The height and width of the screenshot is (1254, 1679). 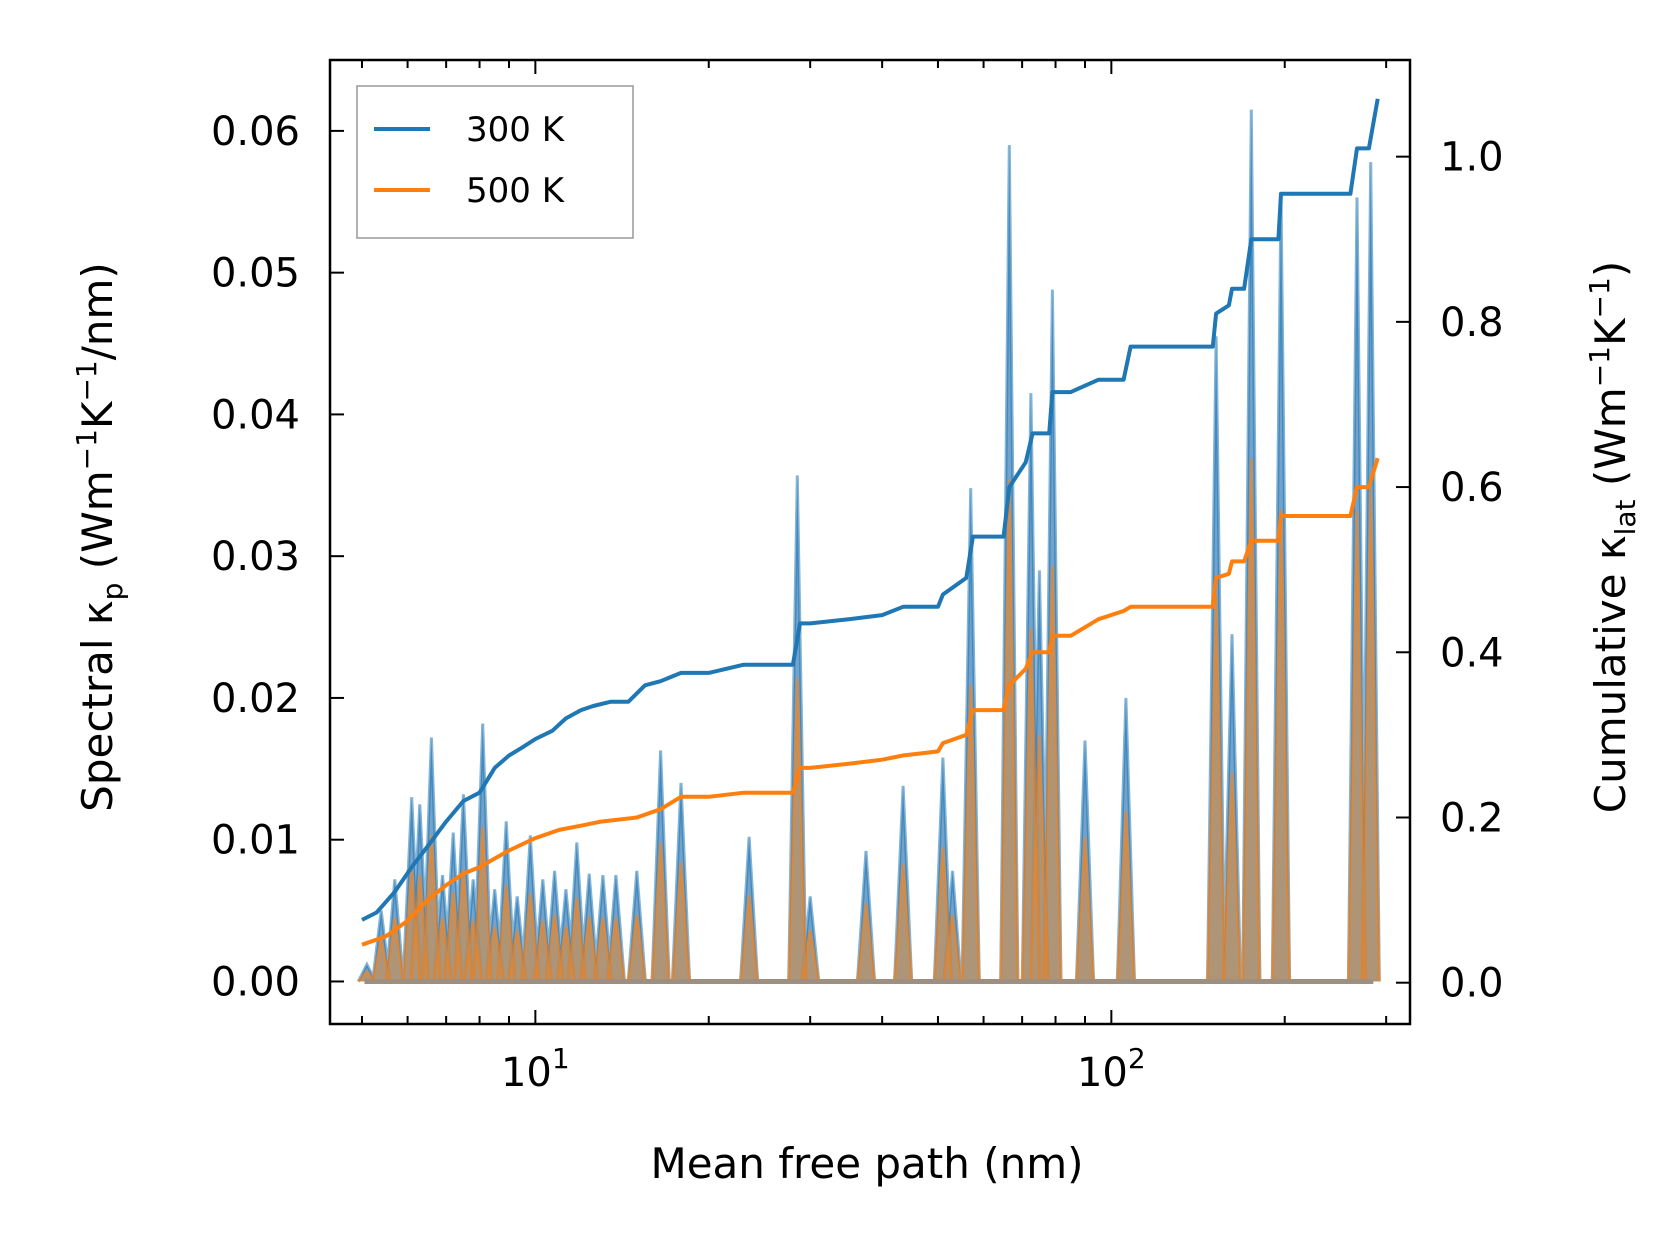 What do you see at coordinates (1472, 488) in the screenshot?
I see `y-right-tick-label: 0.6` at bounding box center [1472, 488].